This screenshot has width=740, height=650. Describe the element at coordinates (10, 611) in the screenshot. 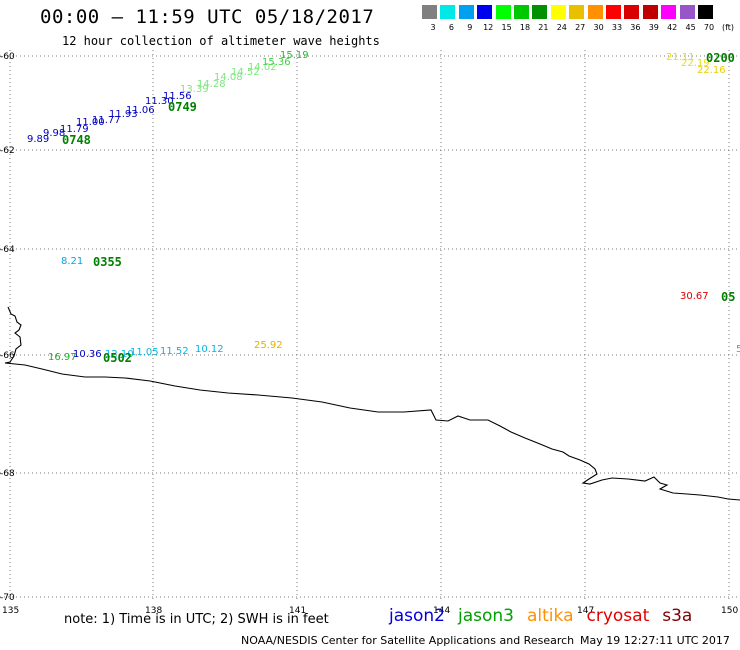

I see `longitude-tick-label: 135` at that location.